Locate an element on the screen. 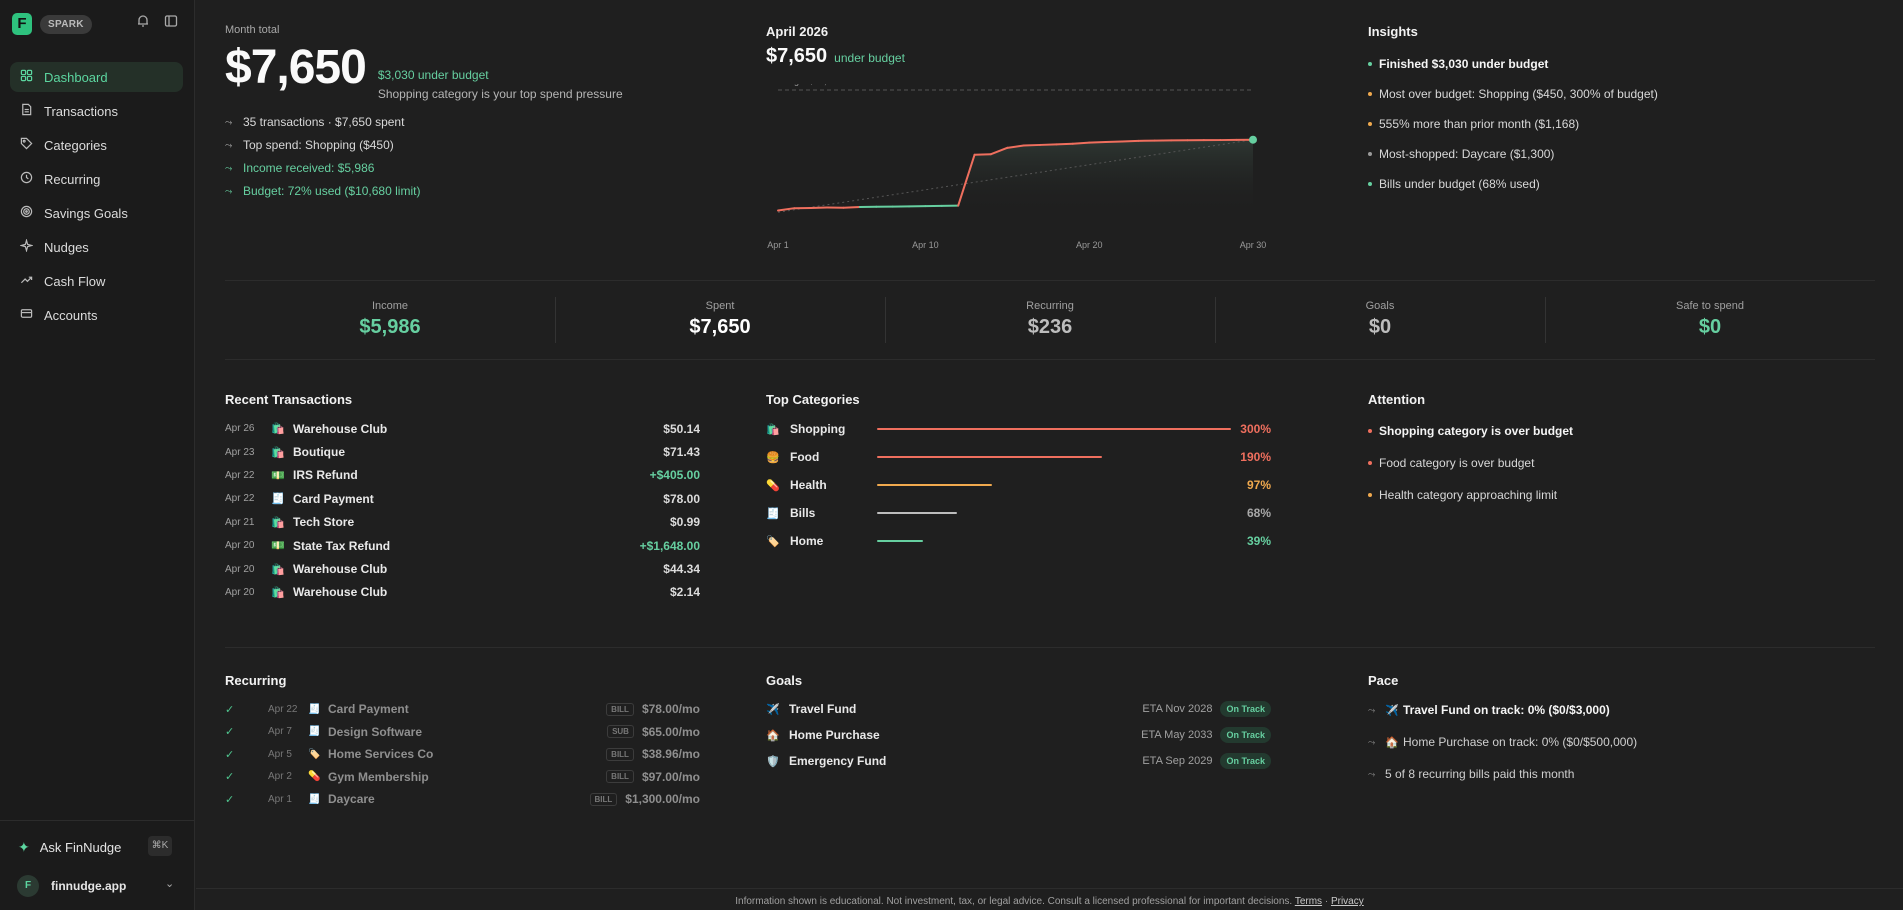 The width and height of the screenshot is (1903, 910). account-switcher: F finnudge.app is located at coordinates (71, 886).